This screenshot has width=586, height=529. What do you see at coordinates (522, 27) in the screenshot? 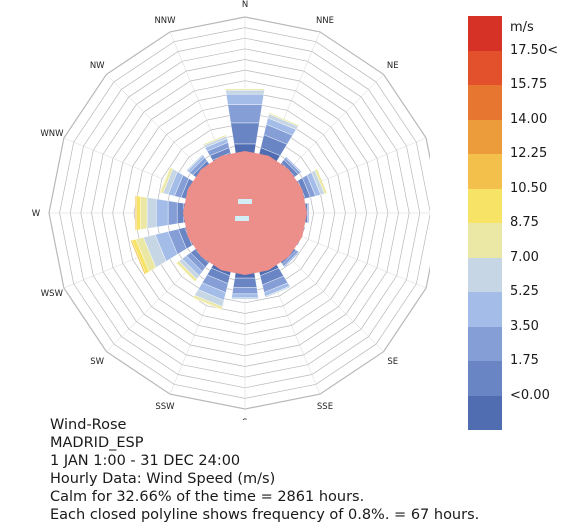
I see `legend-unit: m/s` at bounding box center [522, 27].